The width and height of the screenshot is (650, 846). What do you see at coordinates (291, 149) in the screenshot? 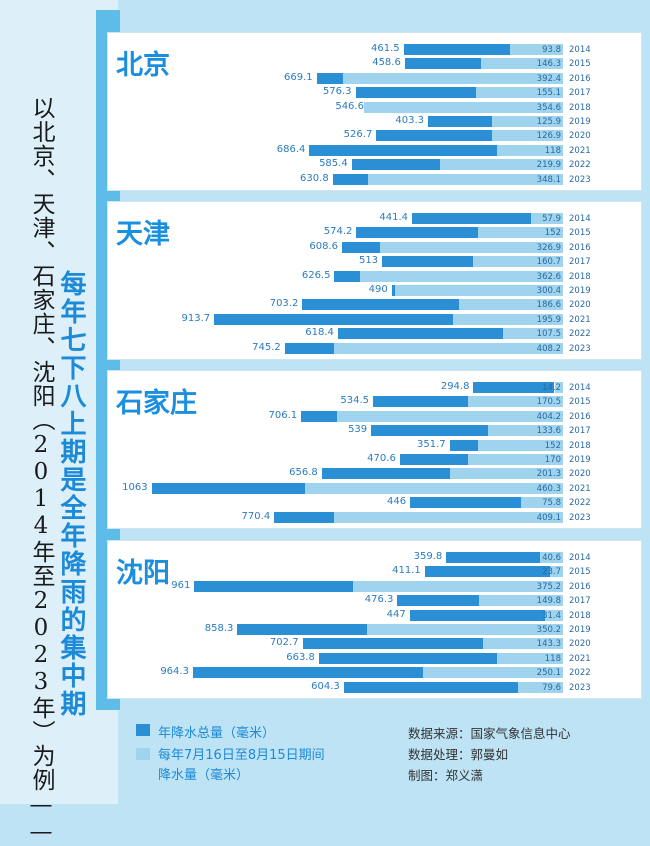
I see `total-value-label: 686.4` at bounding box center [291, 149].